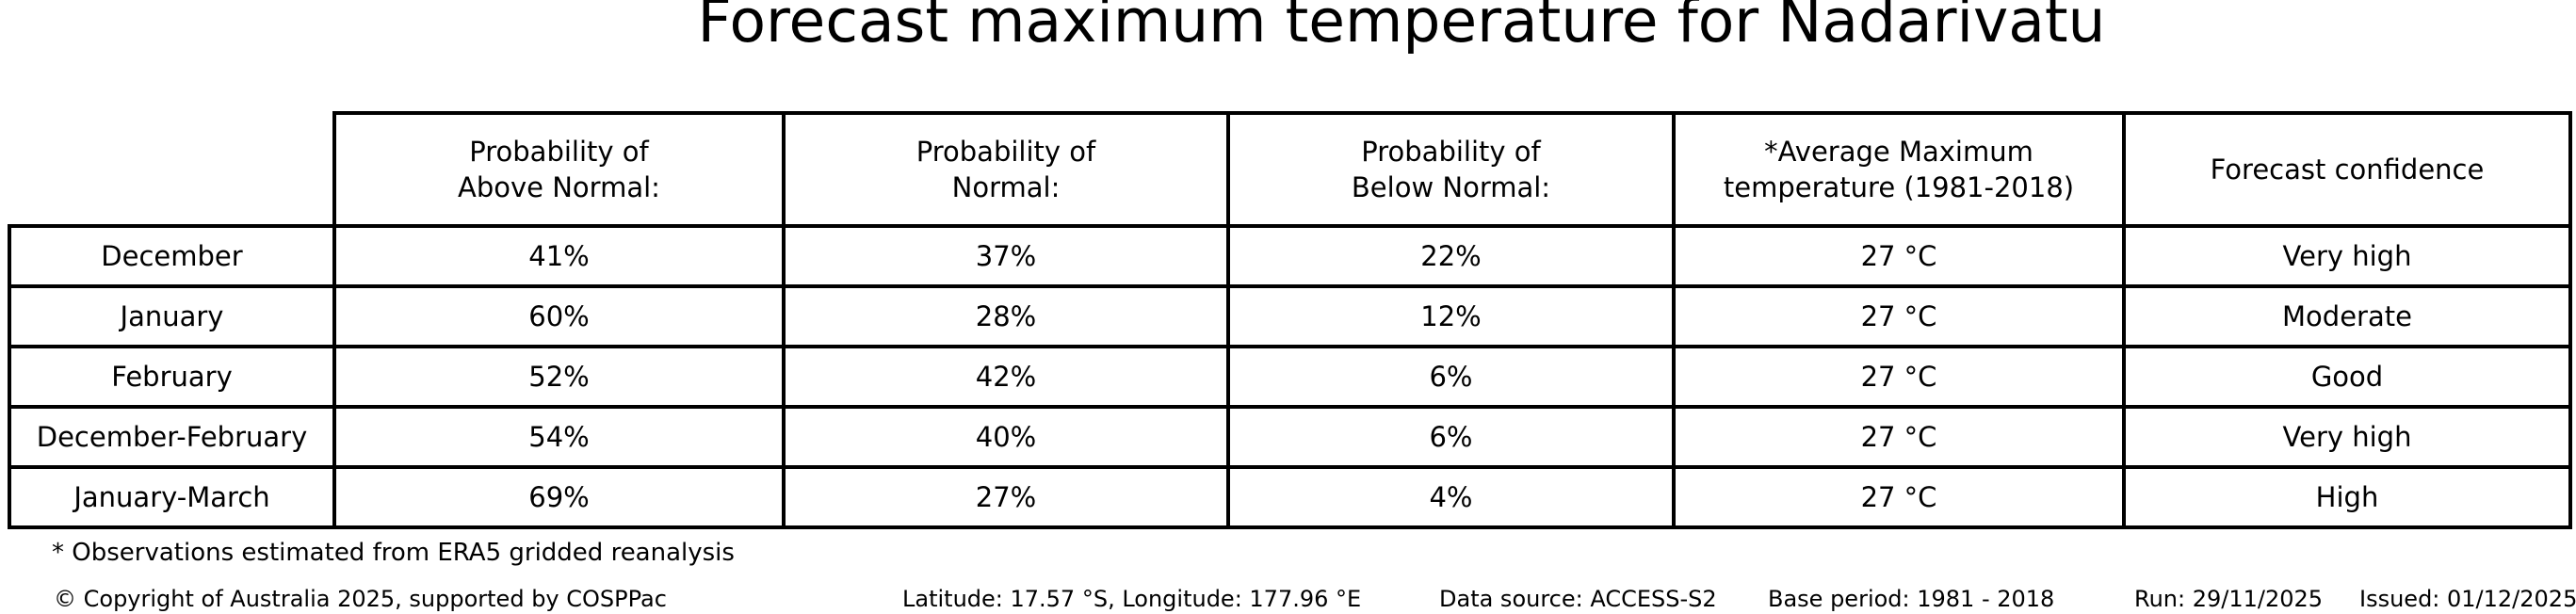 This screenshot has height=614, width=2576. What do you see at coordinates (1578, 599) in the screenshot?
I see `data-source-text: Data source: ACCESS-S2` at bounding box center [1578, 599].